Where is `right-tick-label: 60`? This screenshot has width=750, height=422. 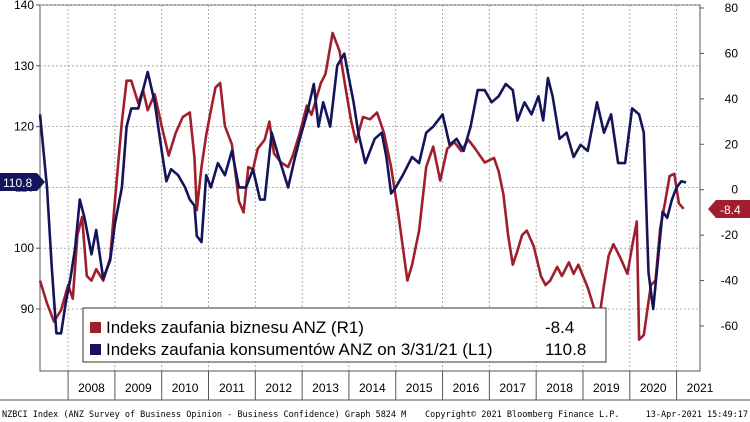 right-tick-label: 60 is located at coordinates (732, 53).